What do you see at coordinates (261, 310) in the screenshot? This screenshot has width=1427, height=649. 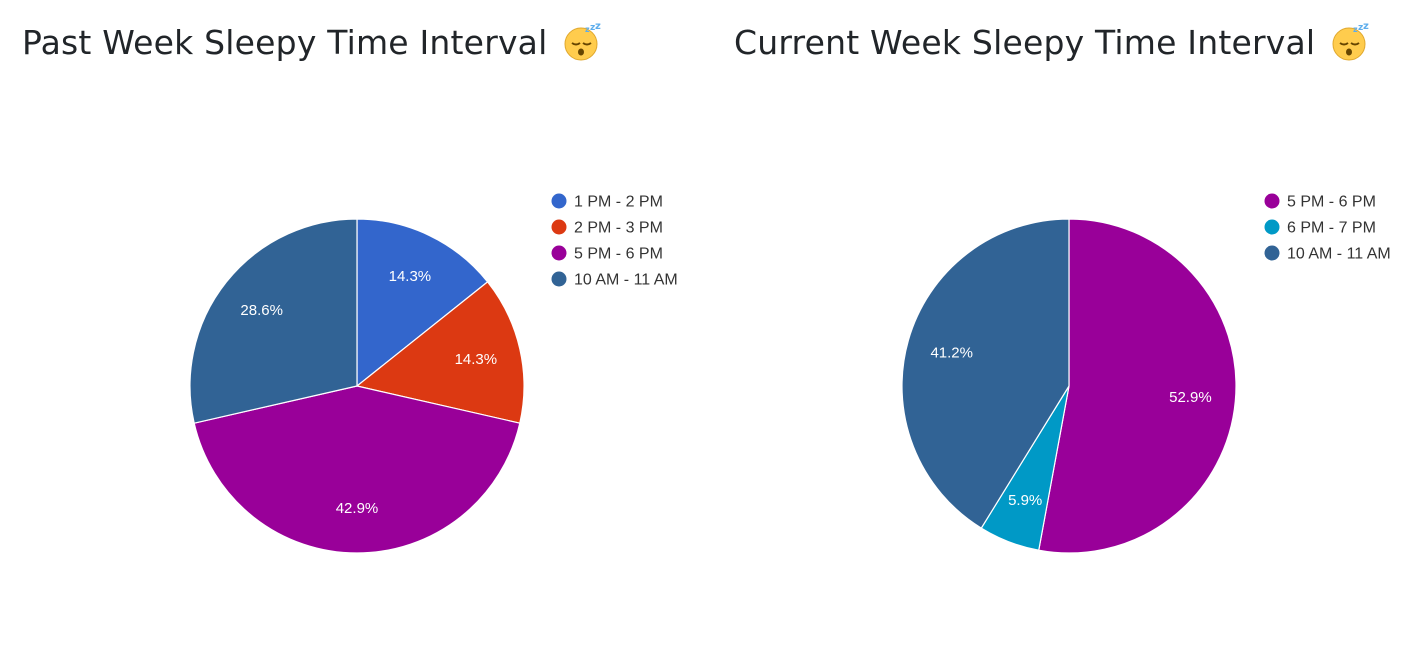 I see `slice-percent-label: 28.6%` at bounding box center [261, 310].